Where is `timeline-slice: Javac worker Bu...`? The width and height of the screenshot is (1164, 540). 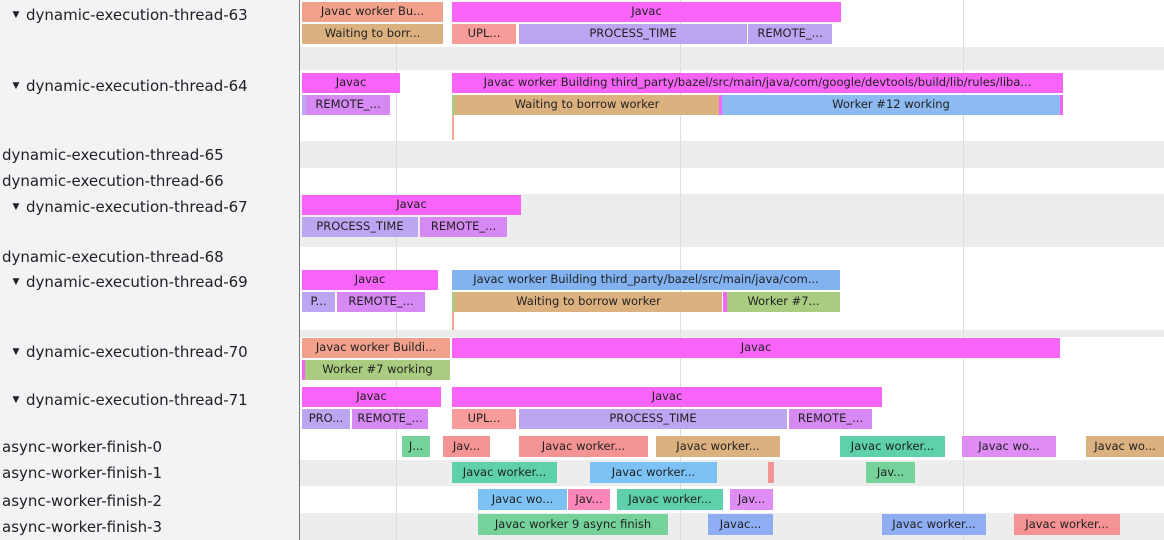 timeline-slice: Javac worker Bu... is located at coordinates (372, 12).